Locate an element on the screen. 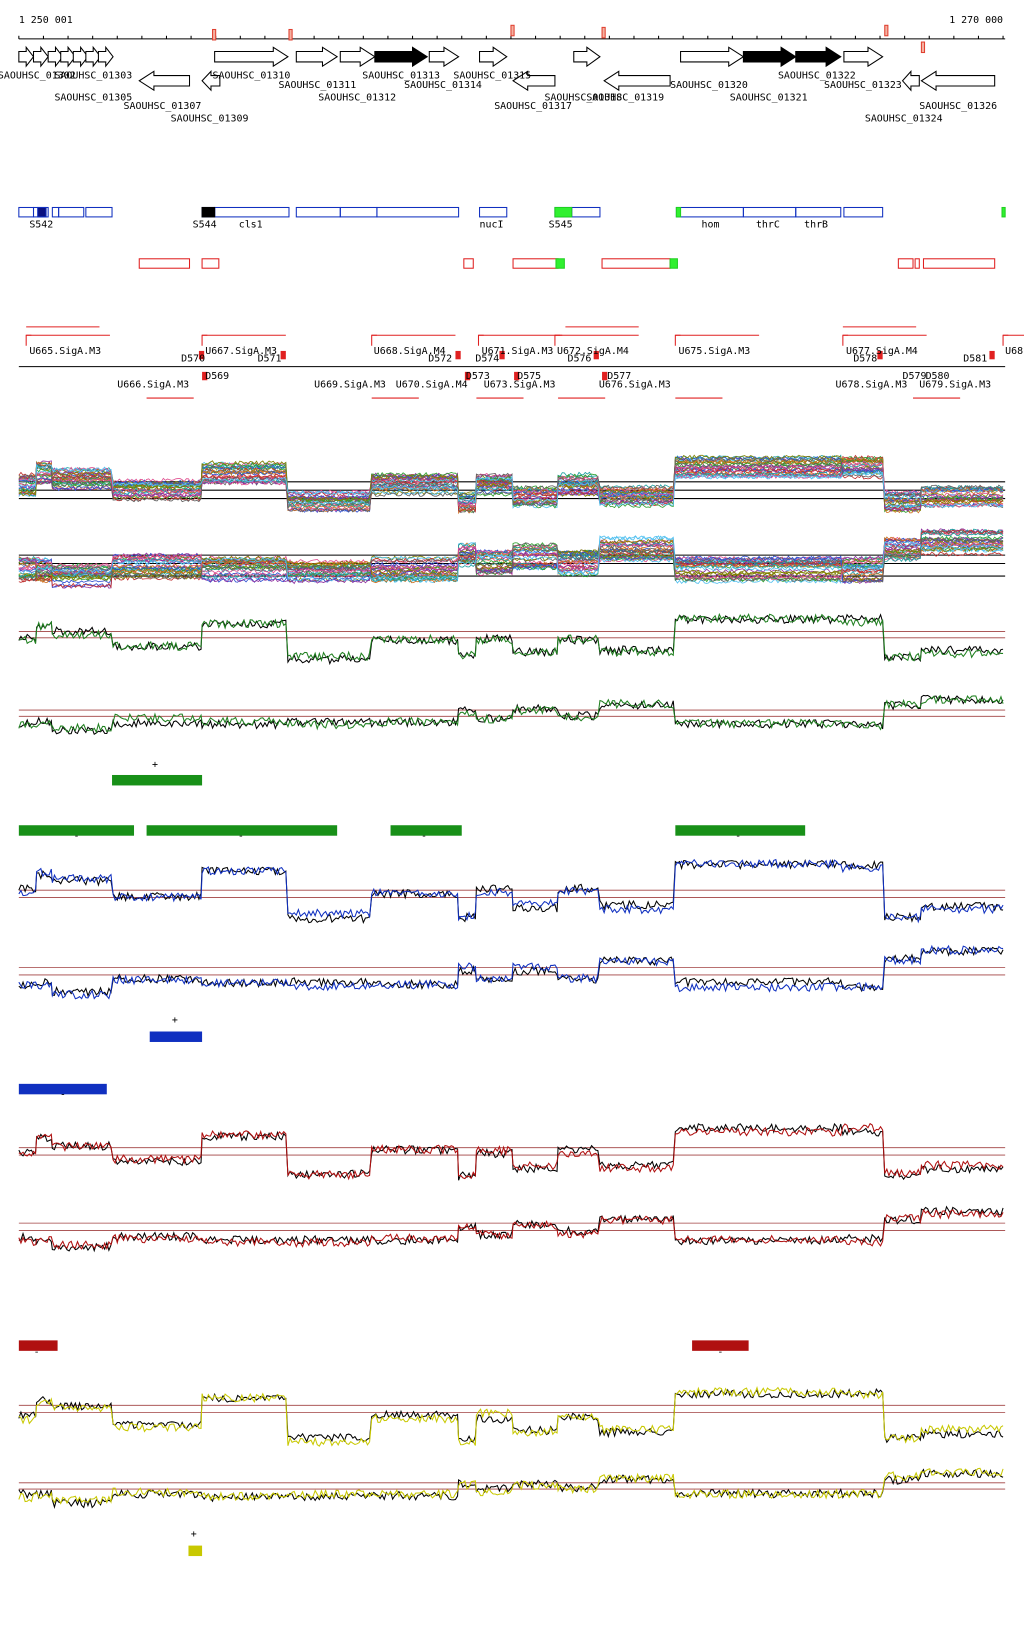 This screenshot has height=1640, width=1024. label: D575 is located at coordinates (529, 376).